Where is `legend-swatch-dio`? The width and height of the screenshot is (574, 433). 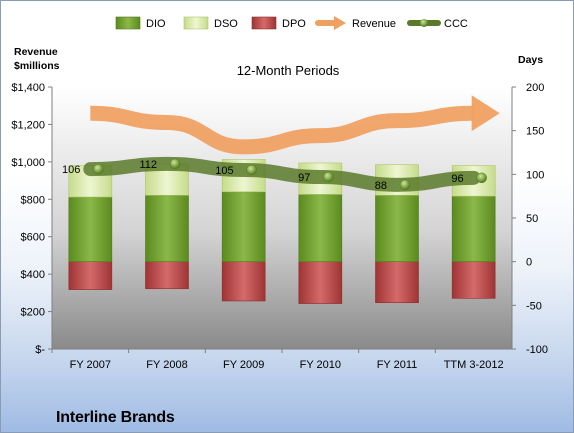
legend-swatch-dio is located at coordinates (128, 23).